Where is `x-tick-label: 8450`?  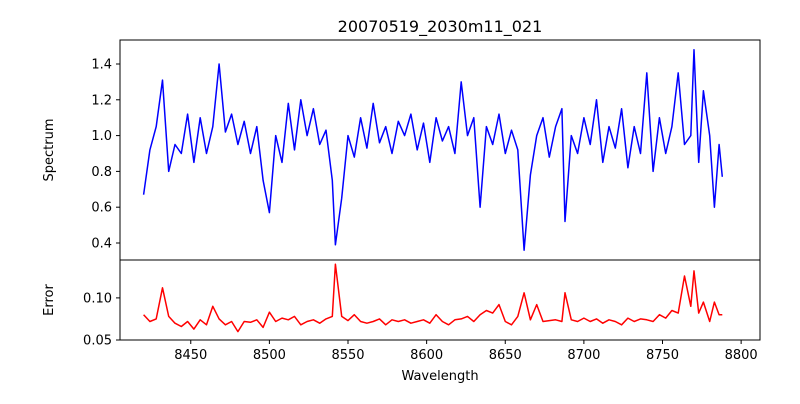 x-tick-label: 8450 is located at coordinates (190, 355).